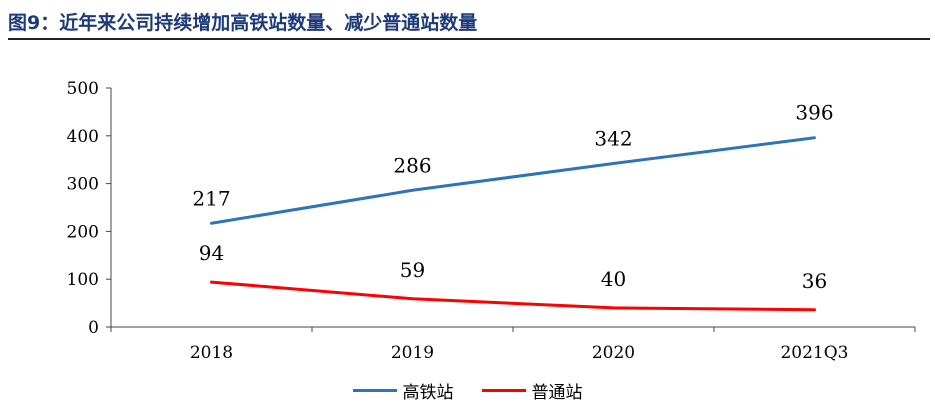 This screenshot has width=935, height=413. I want to click on data-label-high-speed: 286, so click(412, 165).